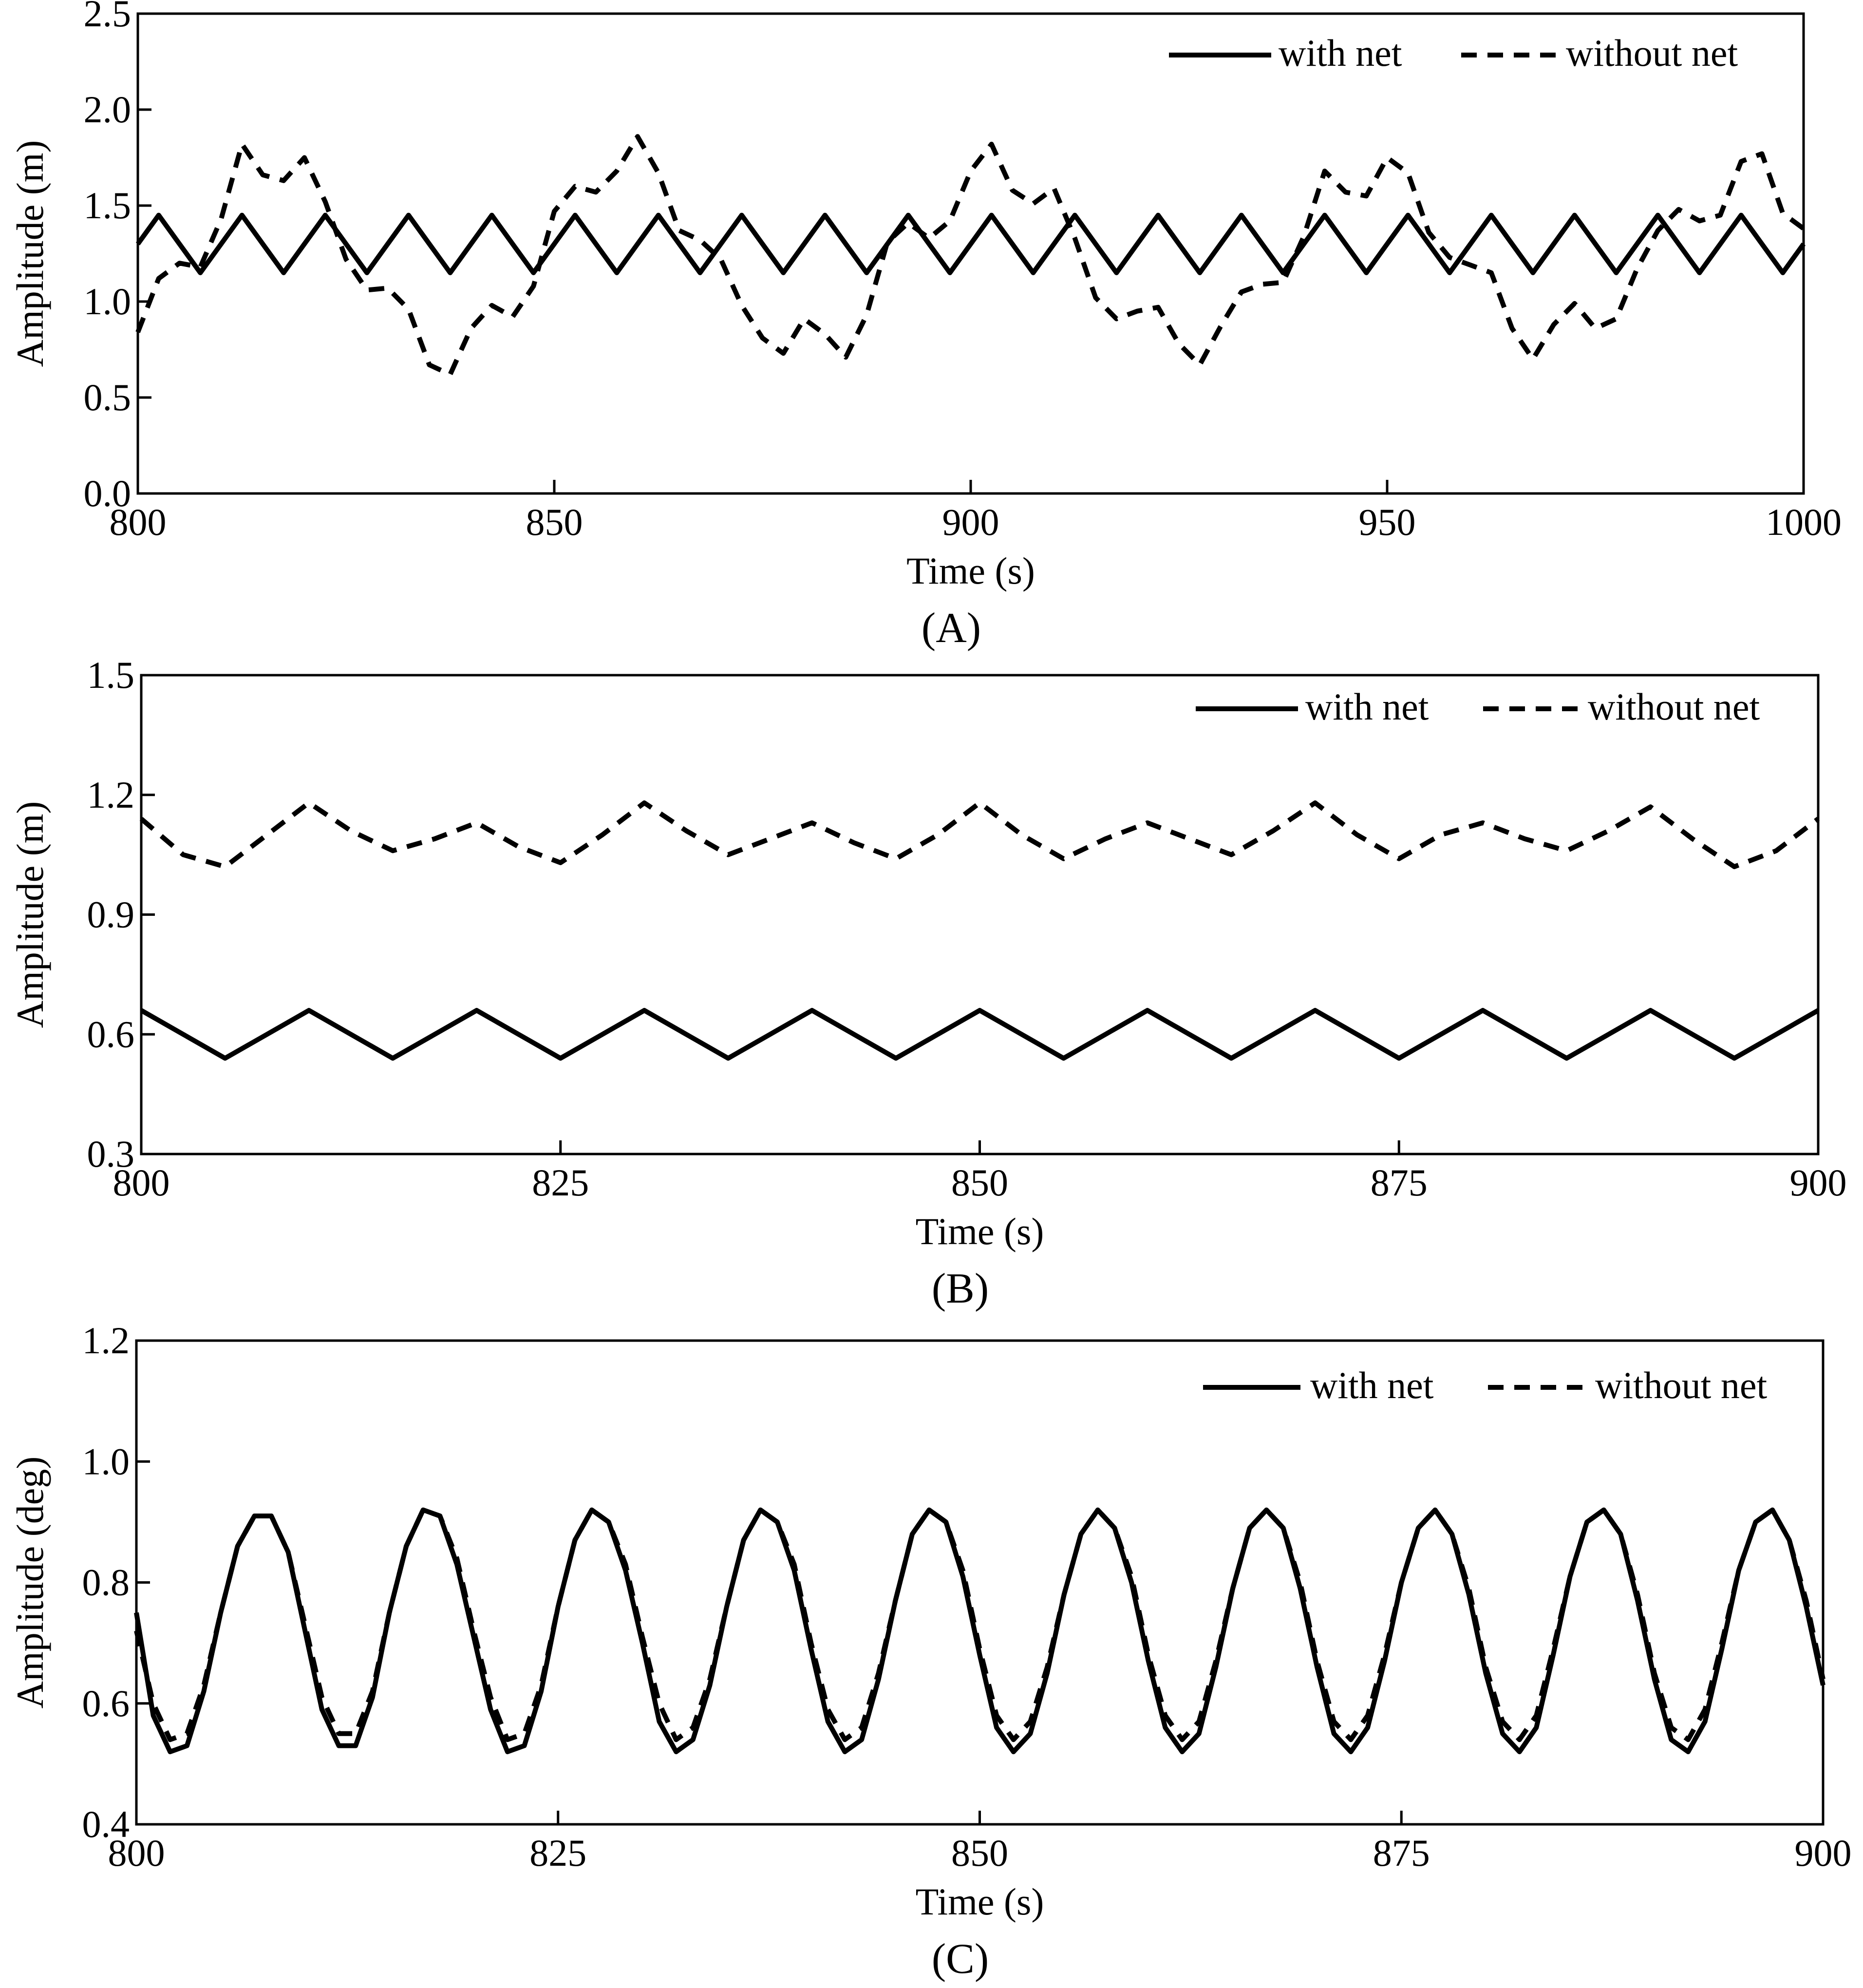  I want to click on x-tick-label: 1000, so click(1804, 522).